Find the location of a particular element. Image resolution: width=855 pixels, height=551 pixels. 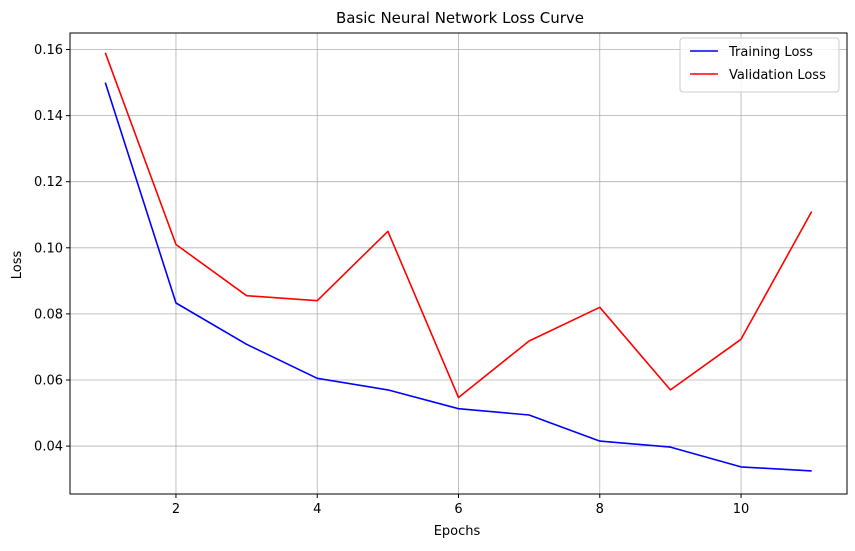

y-tick-label: 0.12 is located at coordinates (48, 182).